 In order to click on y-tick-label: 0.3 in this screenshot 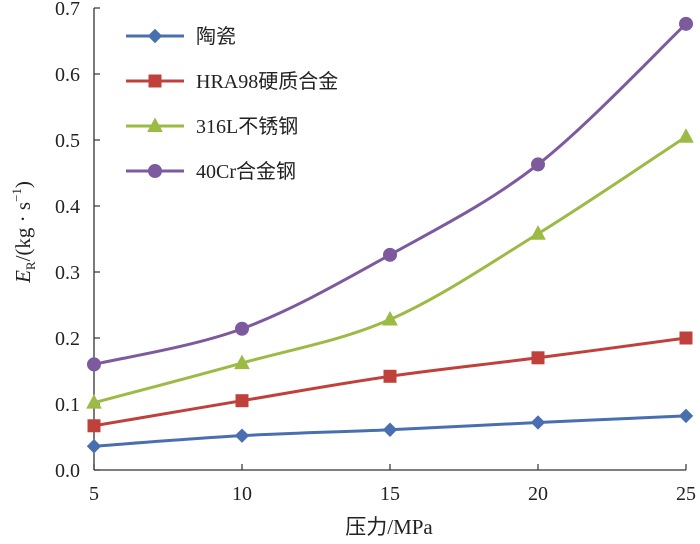, I will do `click(67, 273)`.